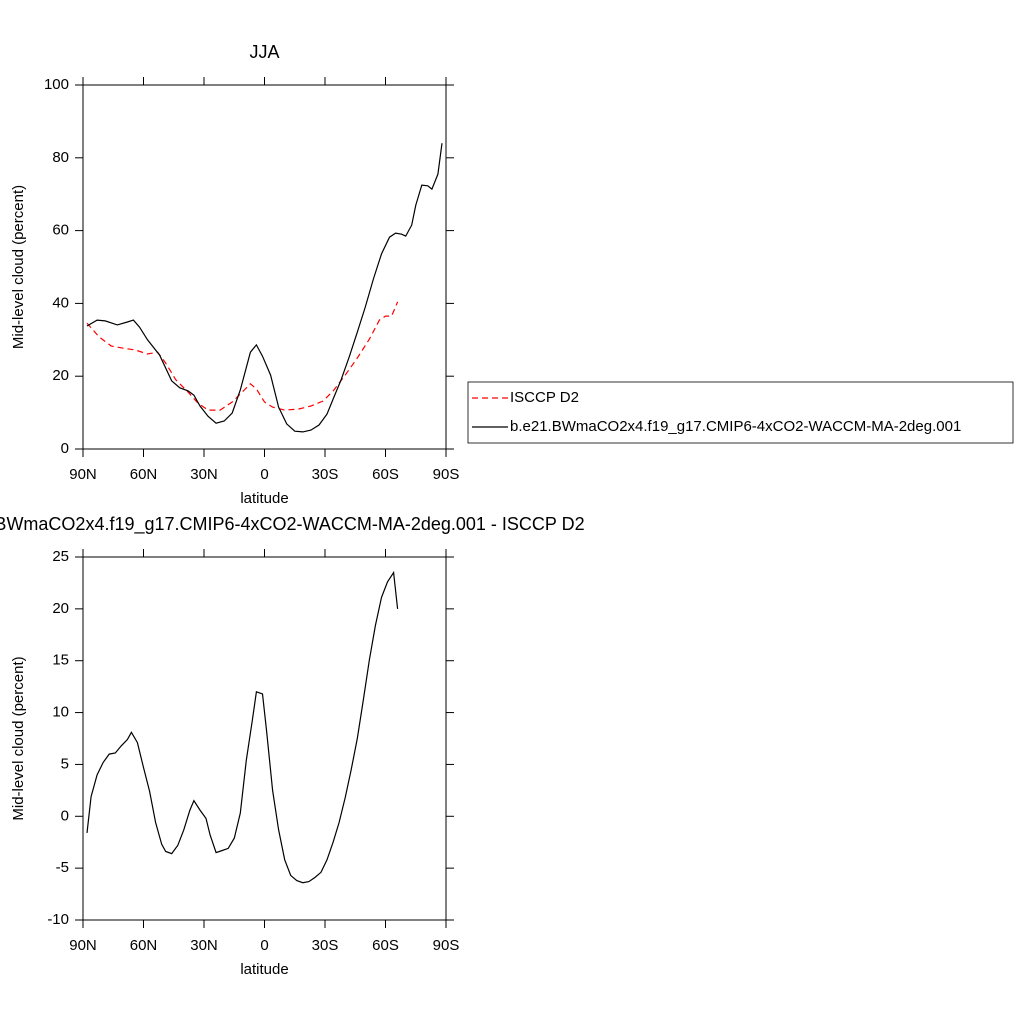 The height and width of the screenshot is (1024, 1024). What do you see at coordinates (60, 302) in the screenshot?
I see `y-tick-label: 40` at bounding box center [60, 302].